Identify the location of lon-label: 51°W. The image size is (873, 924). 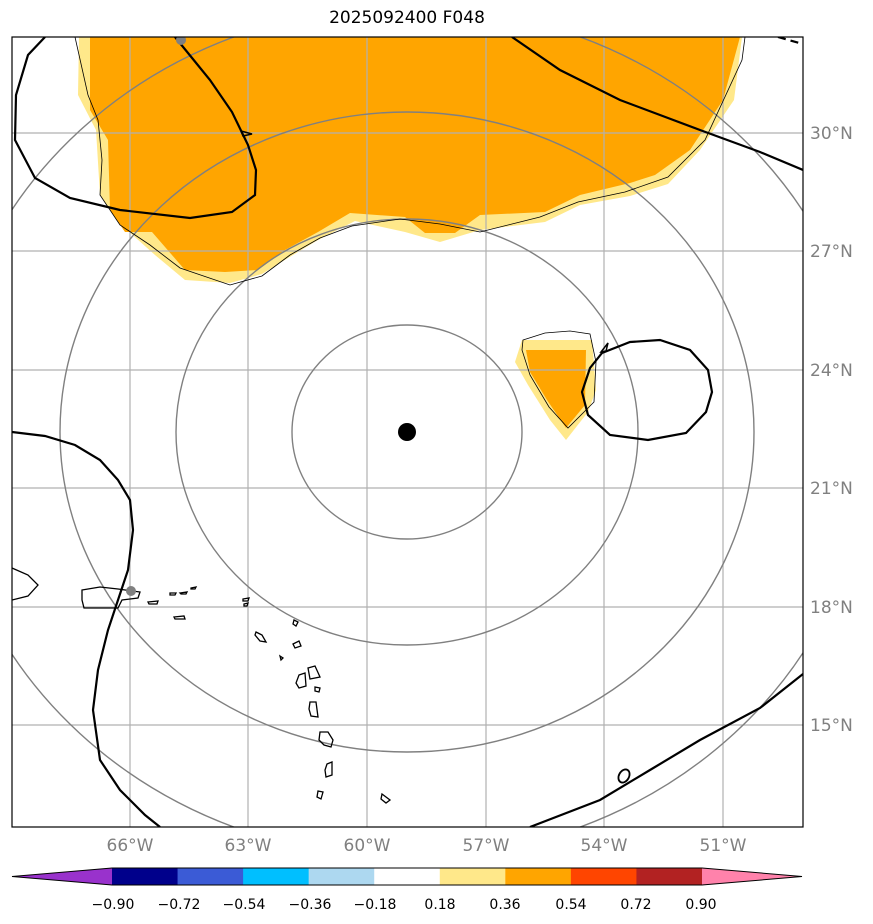
(723, 846).